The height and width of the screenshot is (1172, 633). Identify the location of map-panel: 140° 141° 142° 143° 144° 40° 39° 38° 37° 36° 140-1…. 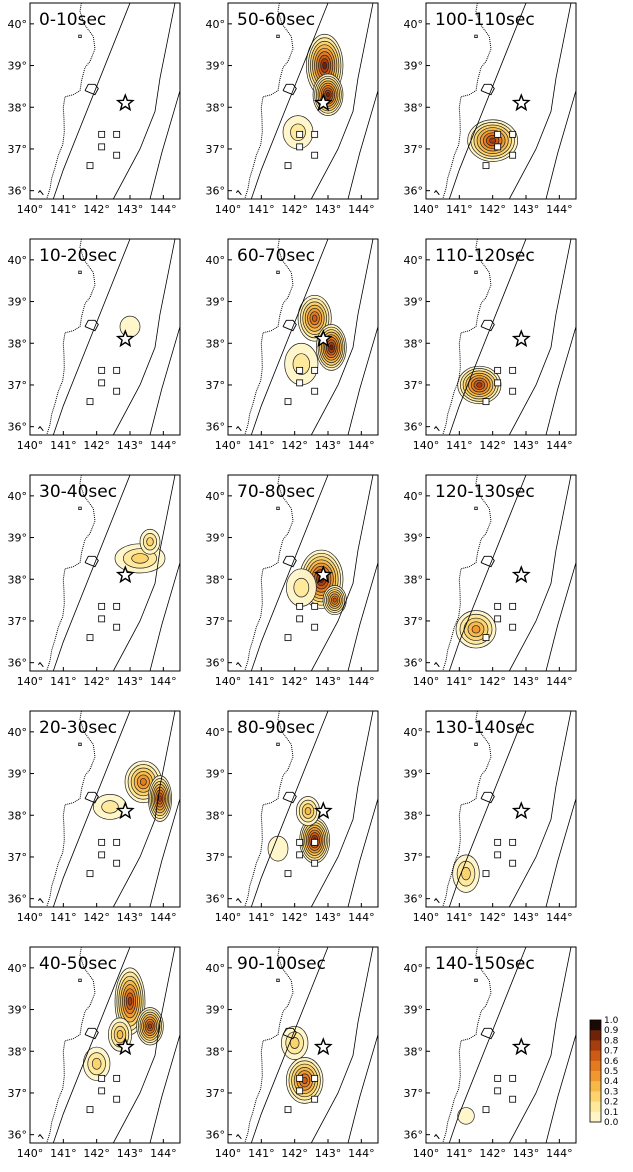
(490, 1053).